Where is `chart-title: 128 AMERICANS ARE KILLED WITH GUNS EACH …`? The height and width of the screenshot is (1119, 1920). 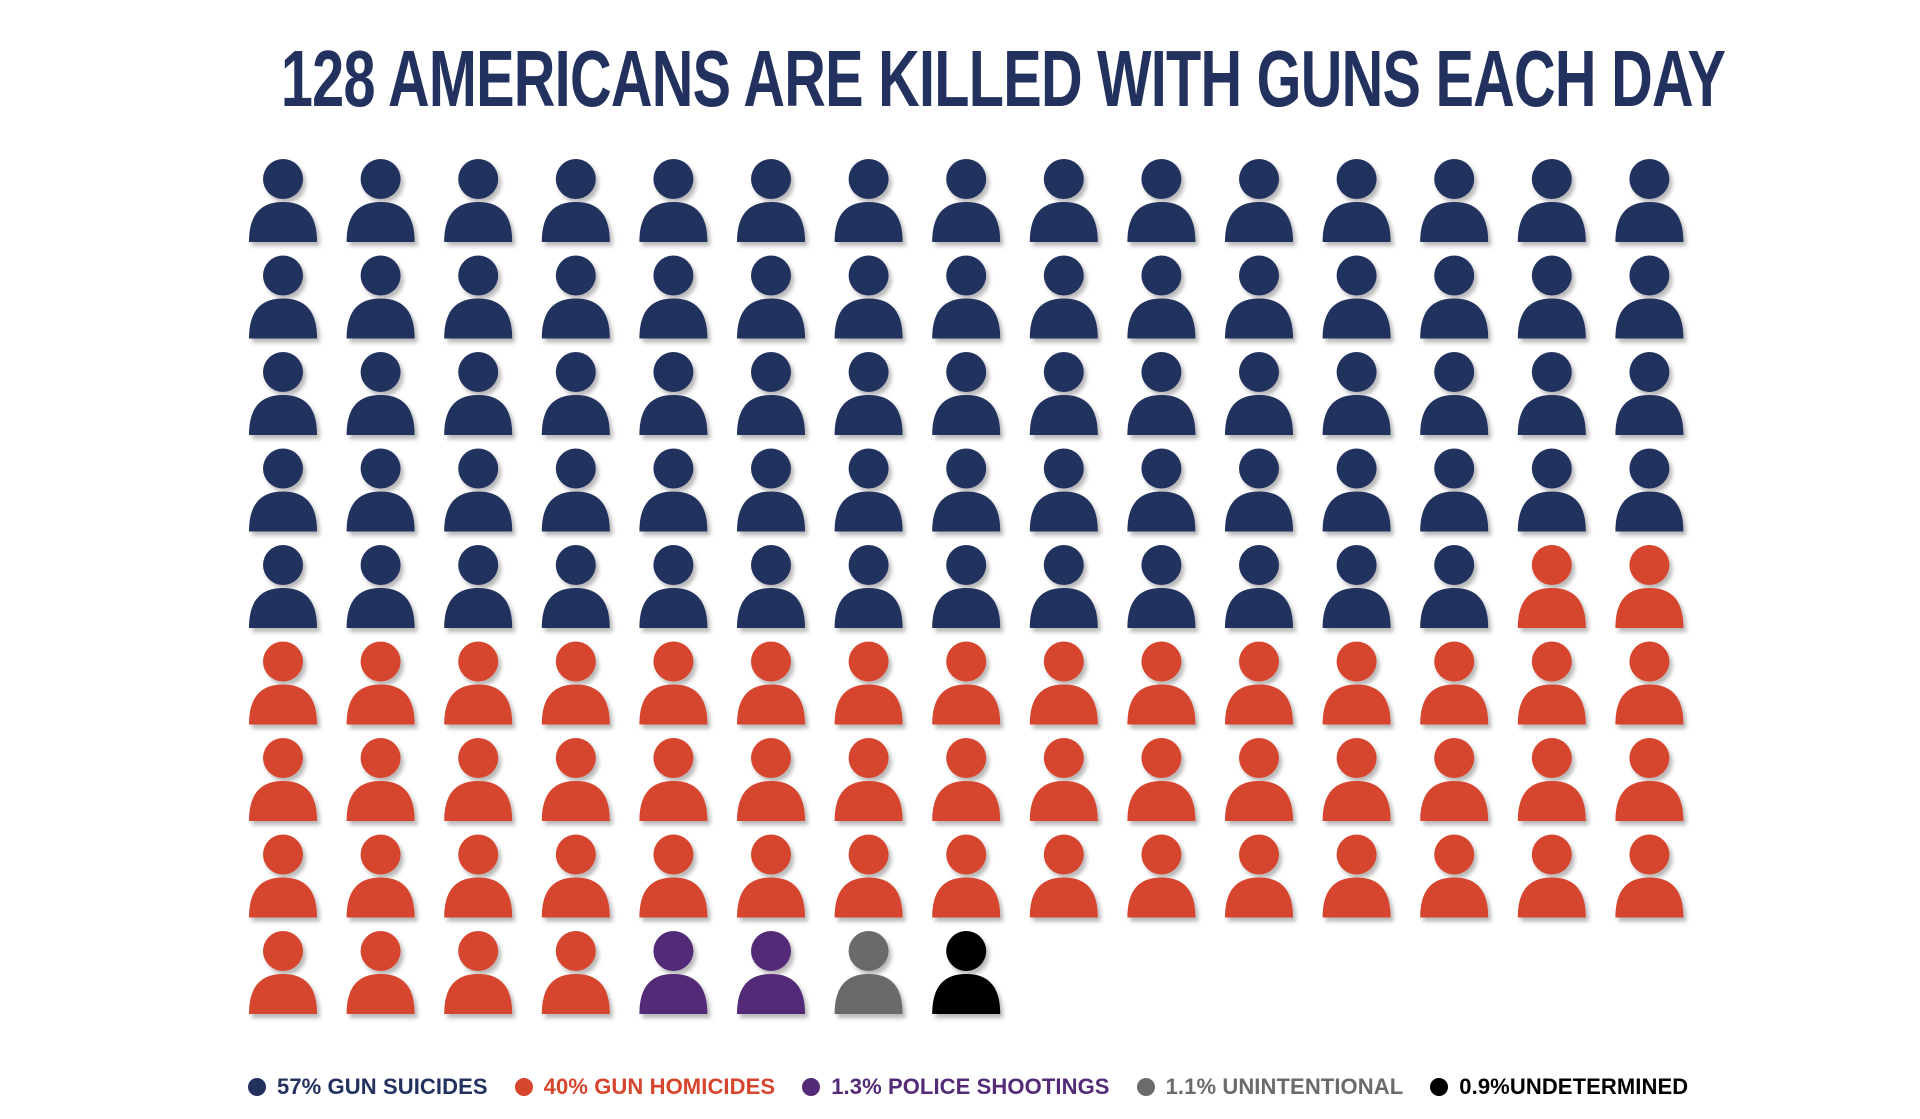
chart-title: 128 AMERICANS ARE KILLED WITH GUNS EACH … is located at coordinates (960, 79).